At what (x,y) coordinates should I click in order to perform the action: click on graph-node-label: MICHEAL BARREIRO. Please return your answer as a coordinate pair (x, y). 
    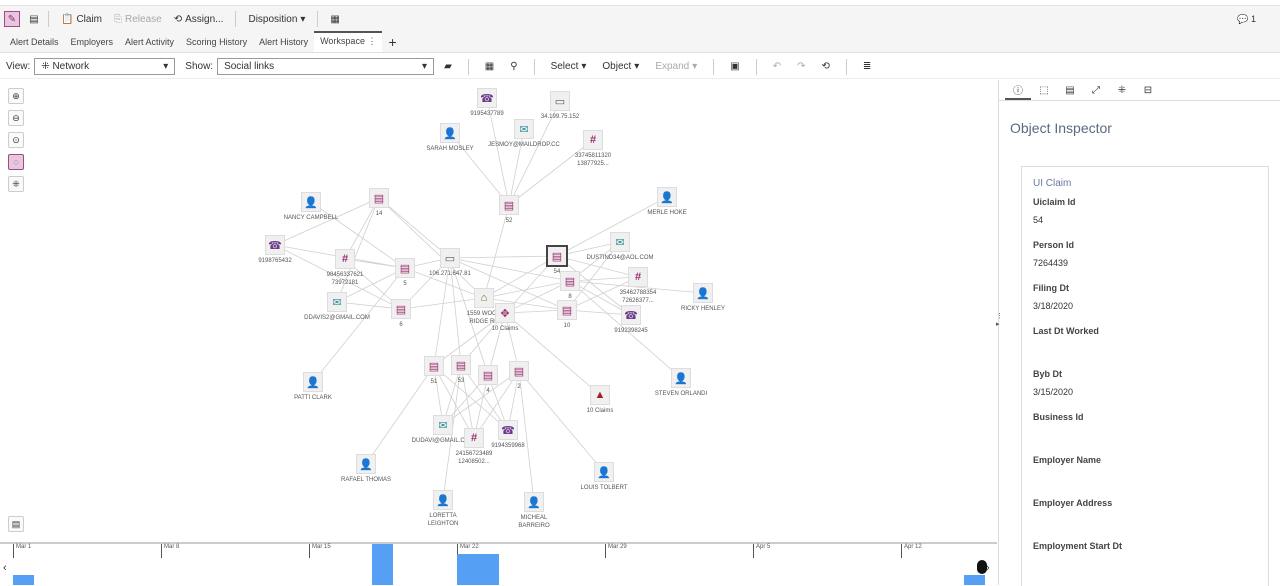
    Looking at the image, I should click on (534, 522).